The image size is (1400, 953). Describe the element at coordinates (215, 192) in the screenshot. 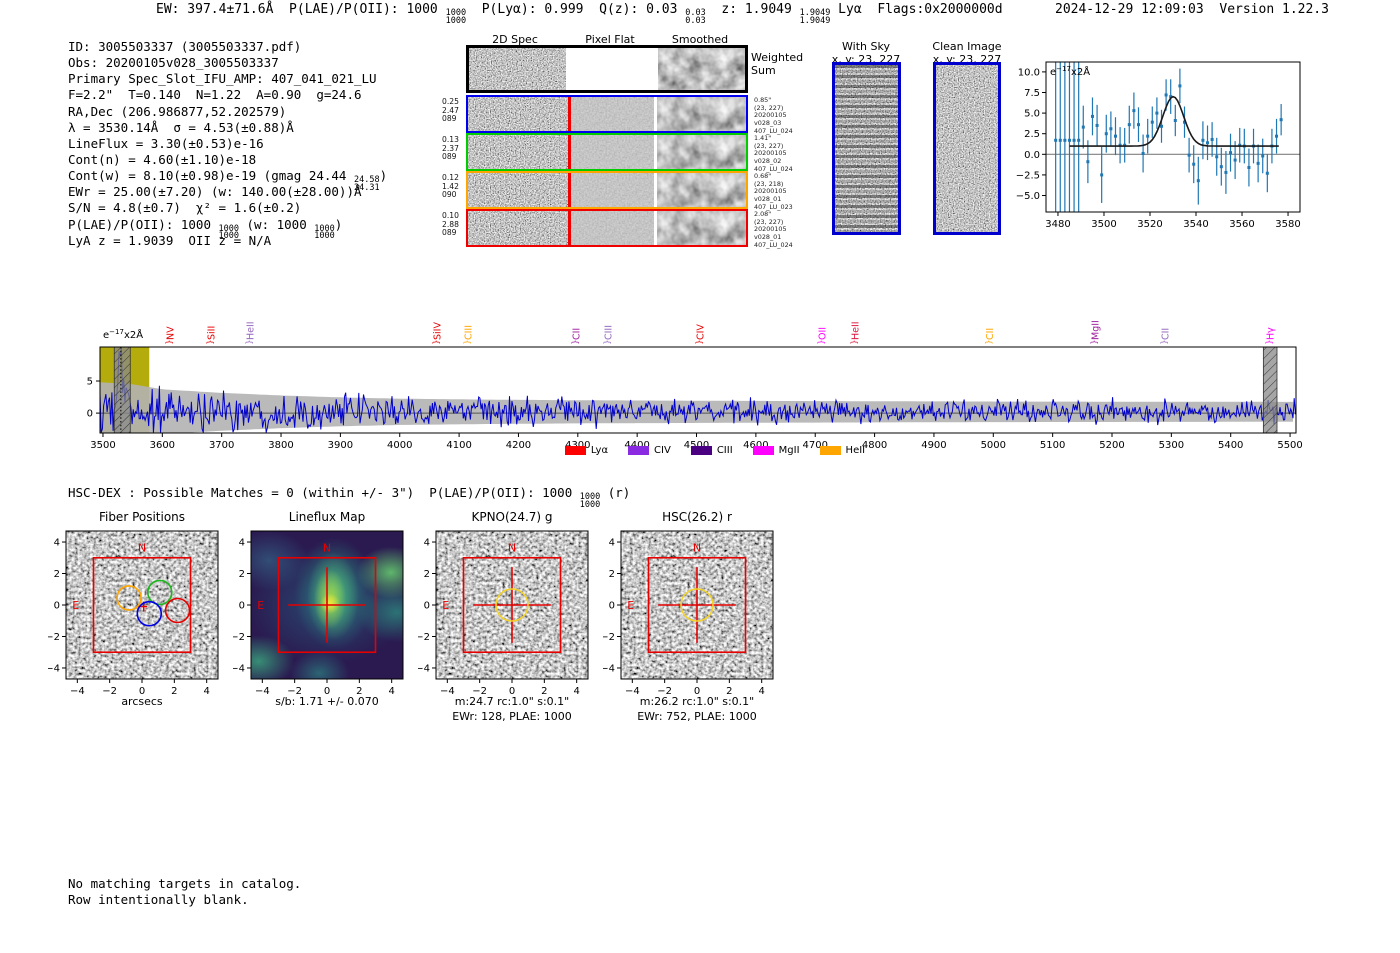

I see `text-segment: EWr = 25.00(±7.20) (w: 140.00(±28.00))Å` at that location.